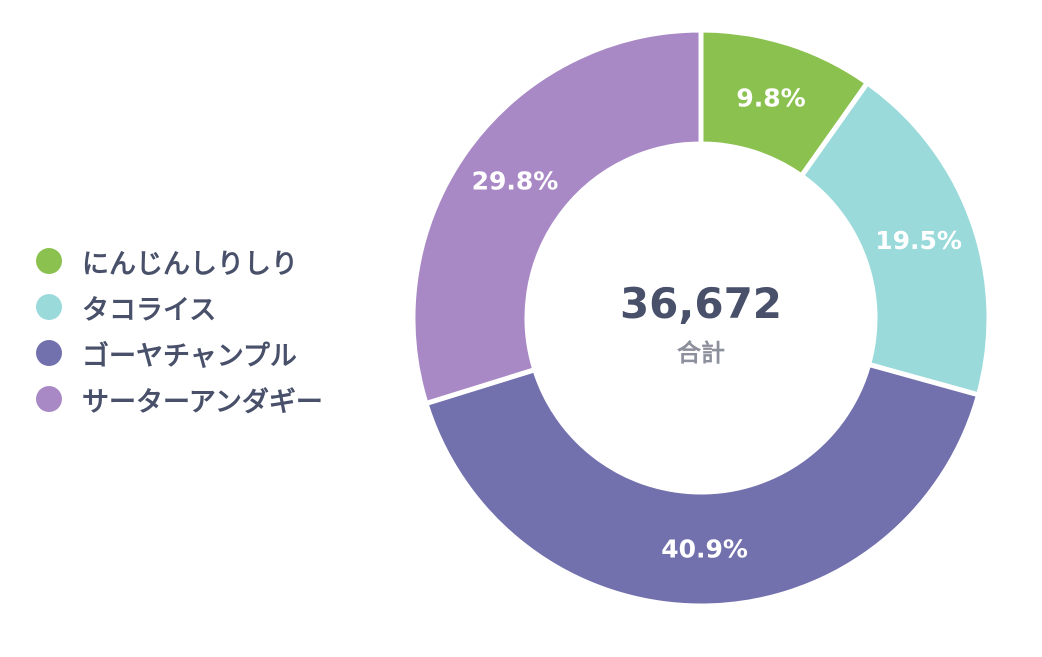 The height and width of the screenshot is (657, 1042). Describe the element at coordinates (189, 356) in the screenshot. I see `legend-label: ゴーヤチャンプル` at that location.